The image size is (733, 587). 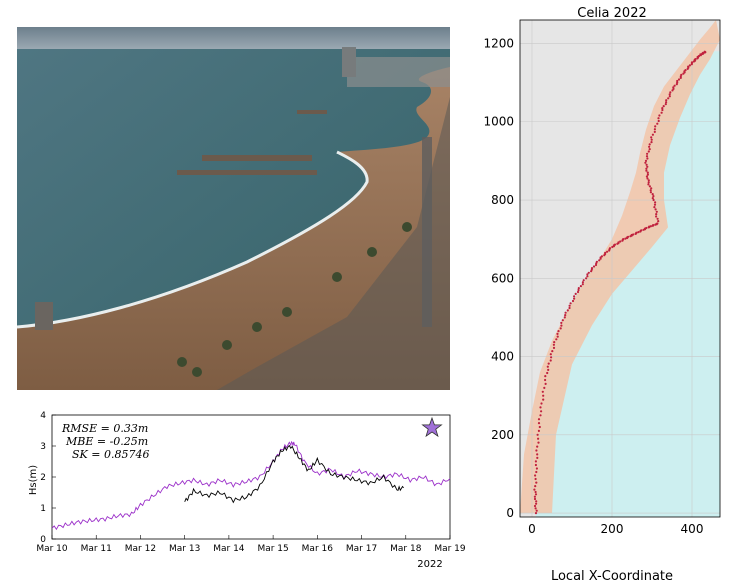 What do you see at coordinates (140, 549) in the screenshot?
I see `ts-xtick-label: Mar 12` at bounding box center [140, 549].